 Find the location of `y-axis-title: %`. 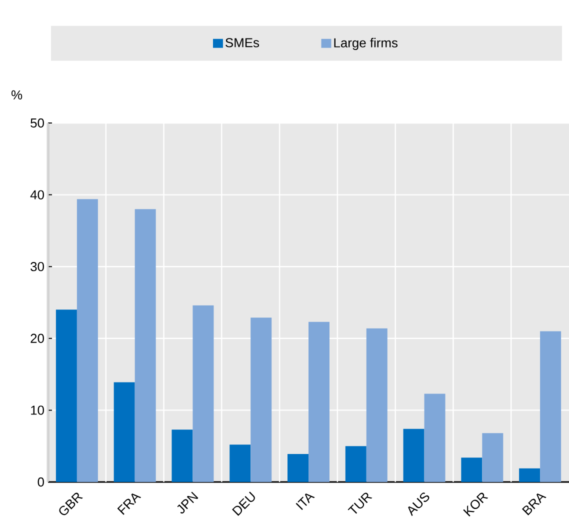

y-axis-title: % is located at coordinates (17, 95).